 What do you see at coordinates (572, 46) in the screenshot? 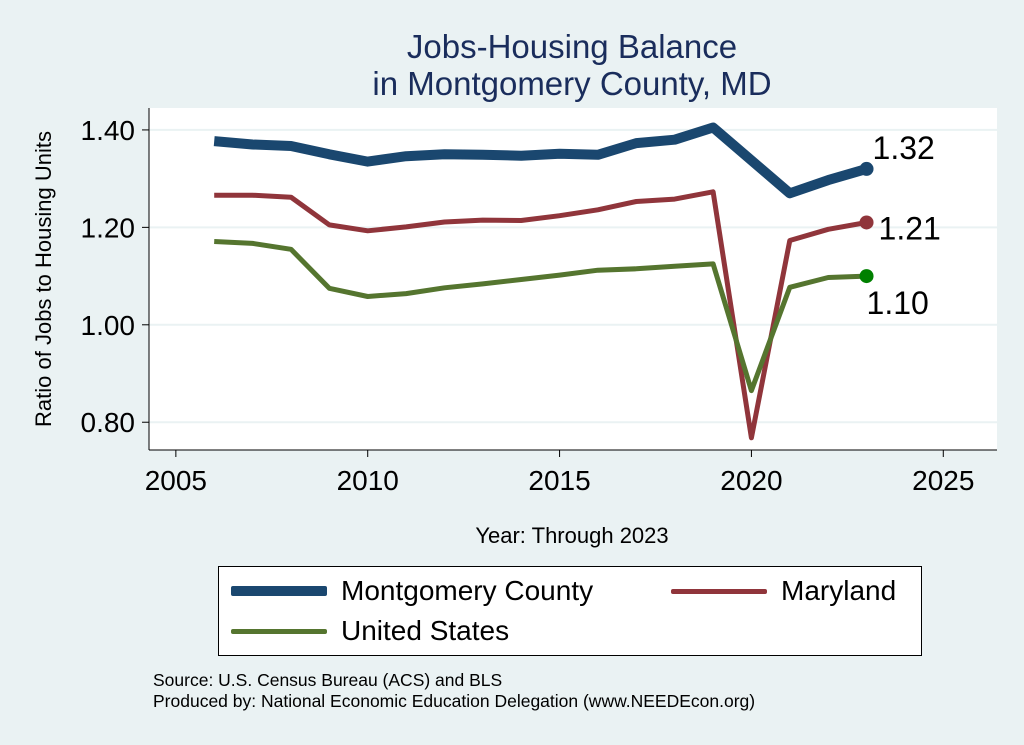
I see `chart-title: Jobs-Housing Balance` at bounding box center [572, 46].